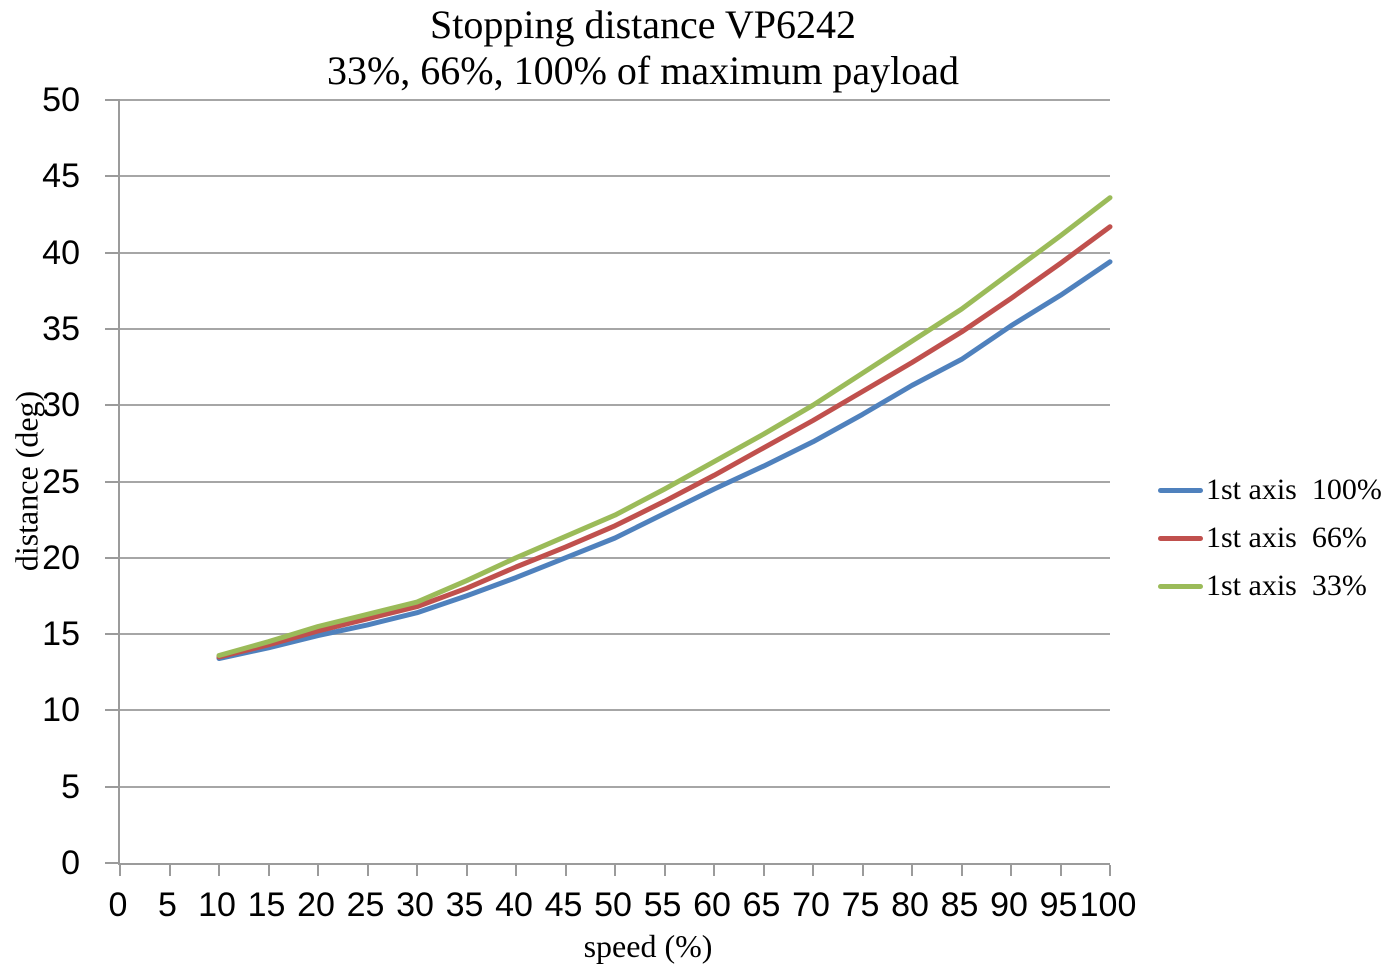 This screenshot has height=973, width=1389. What do you see at coordinates (118, 905) in the screenshot?
I see `x-tick-label-0: 0` at bounding box center [118, 905].